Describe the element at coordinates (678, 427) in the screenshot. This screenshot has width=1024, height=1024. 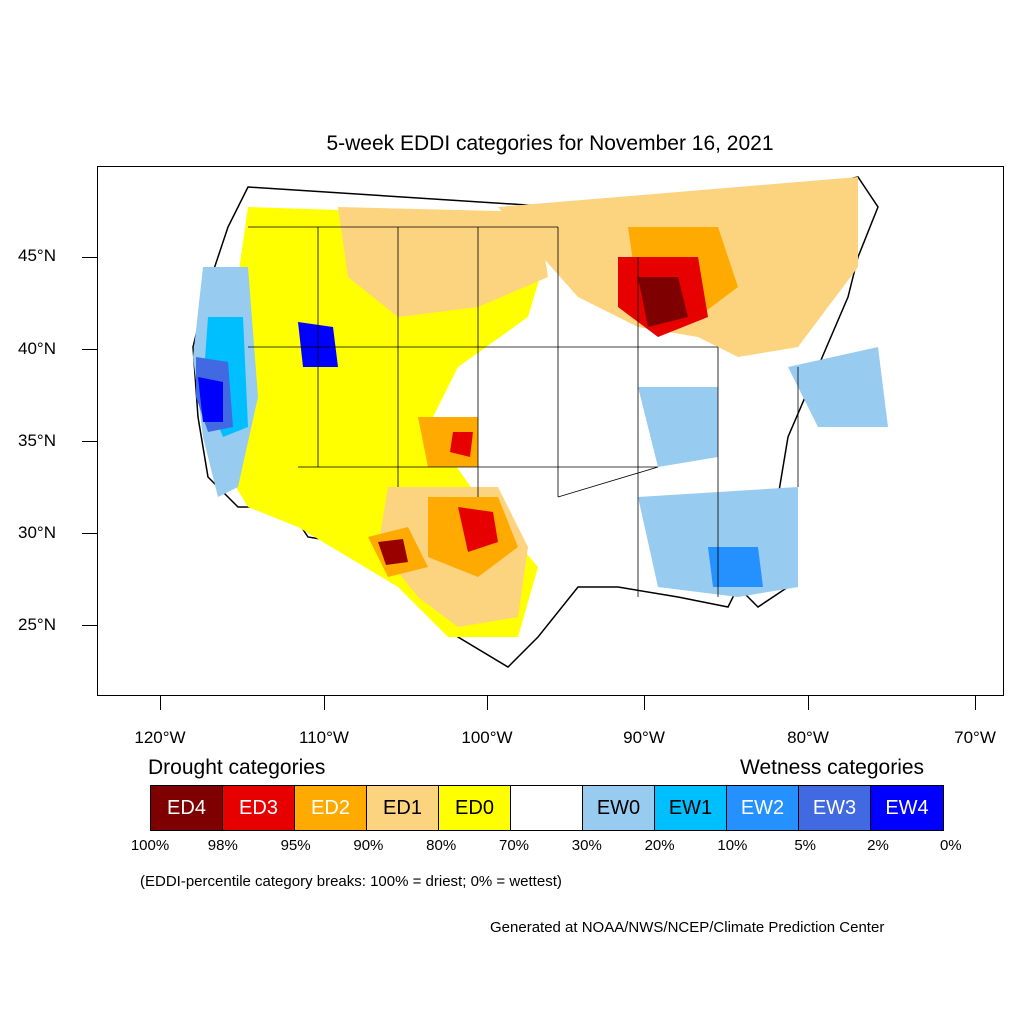
I see `ew-midwest` at that location.